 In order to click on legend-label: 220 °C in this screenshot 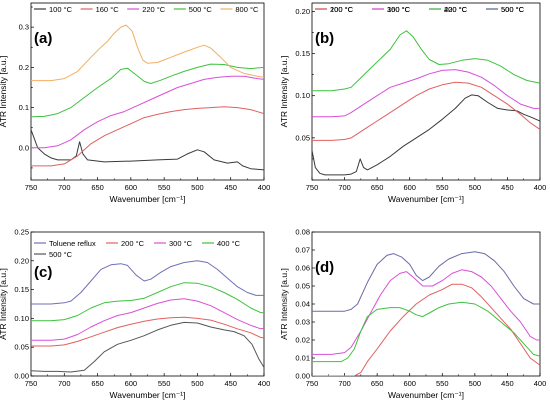, I will do `click(154, 9)`.